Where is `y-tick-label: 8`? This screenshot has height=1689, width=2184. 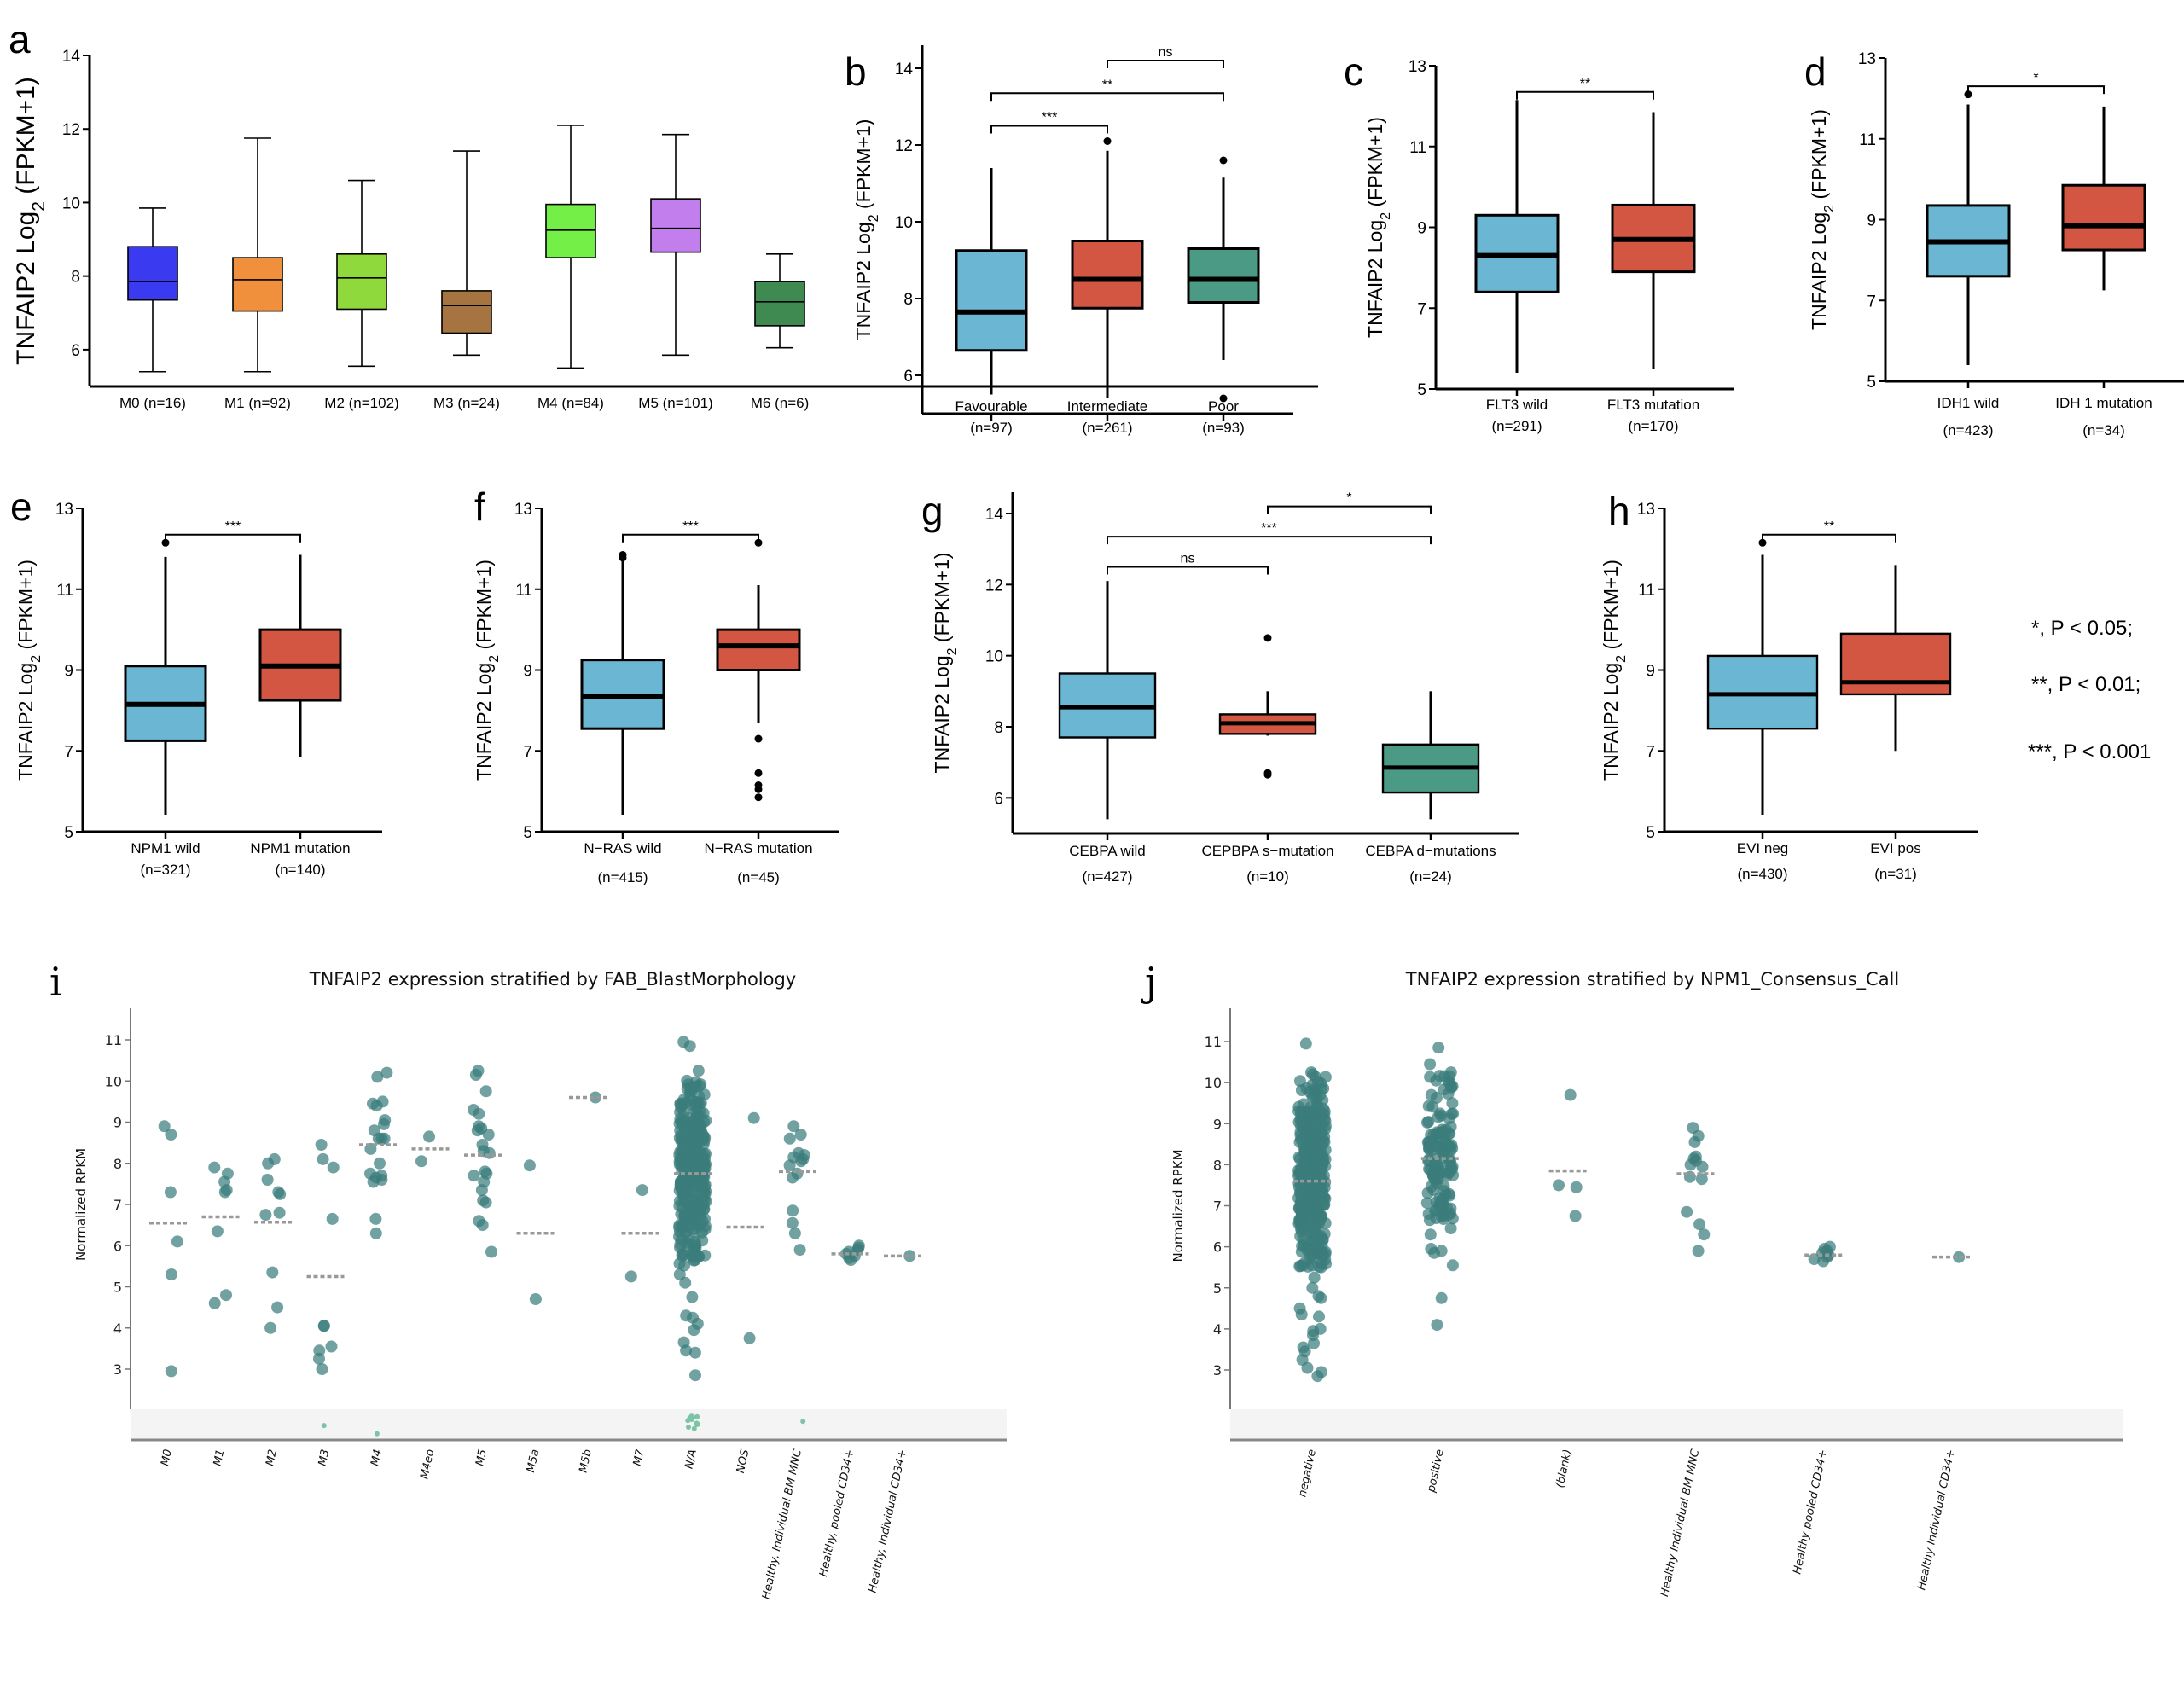
y-tick-label: 8 is located at coordinates (75, 278).